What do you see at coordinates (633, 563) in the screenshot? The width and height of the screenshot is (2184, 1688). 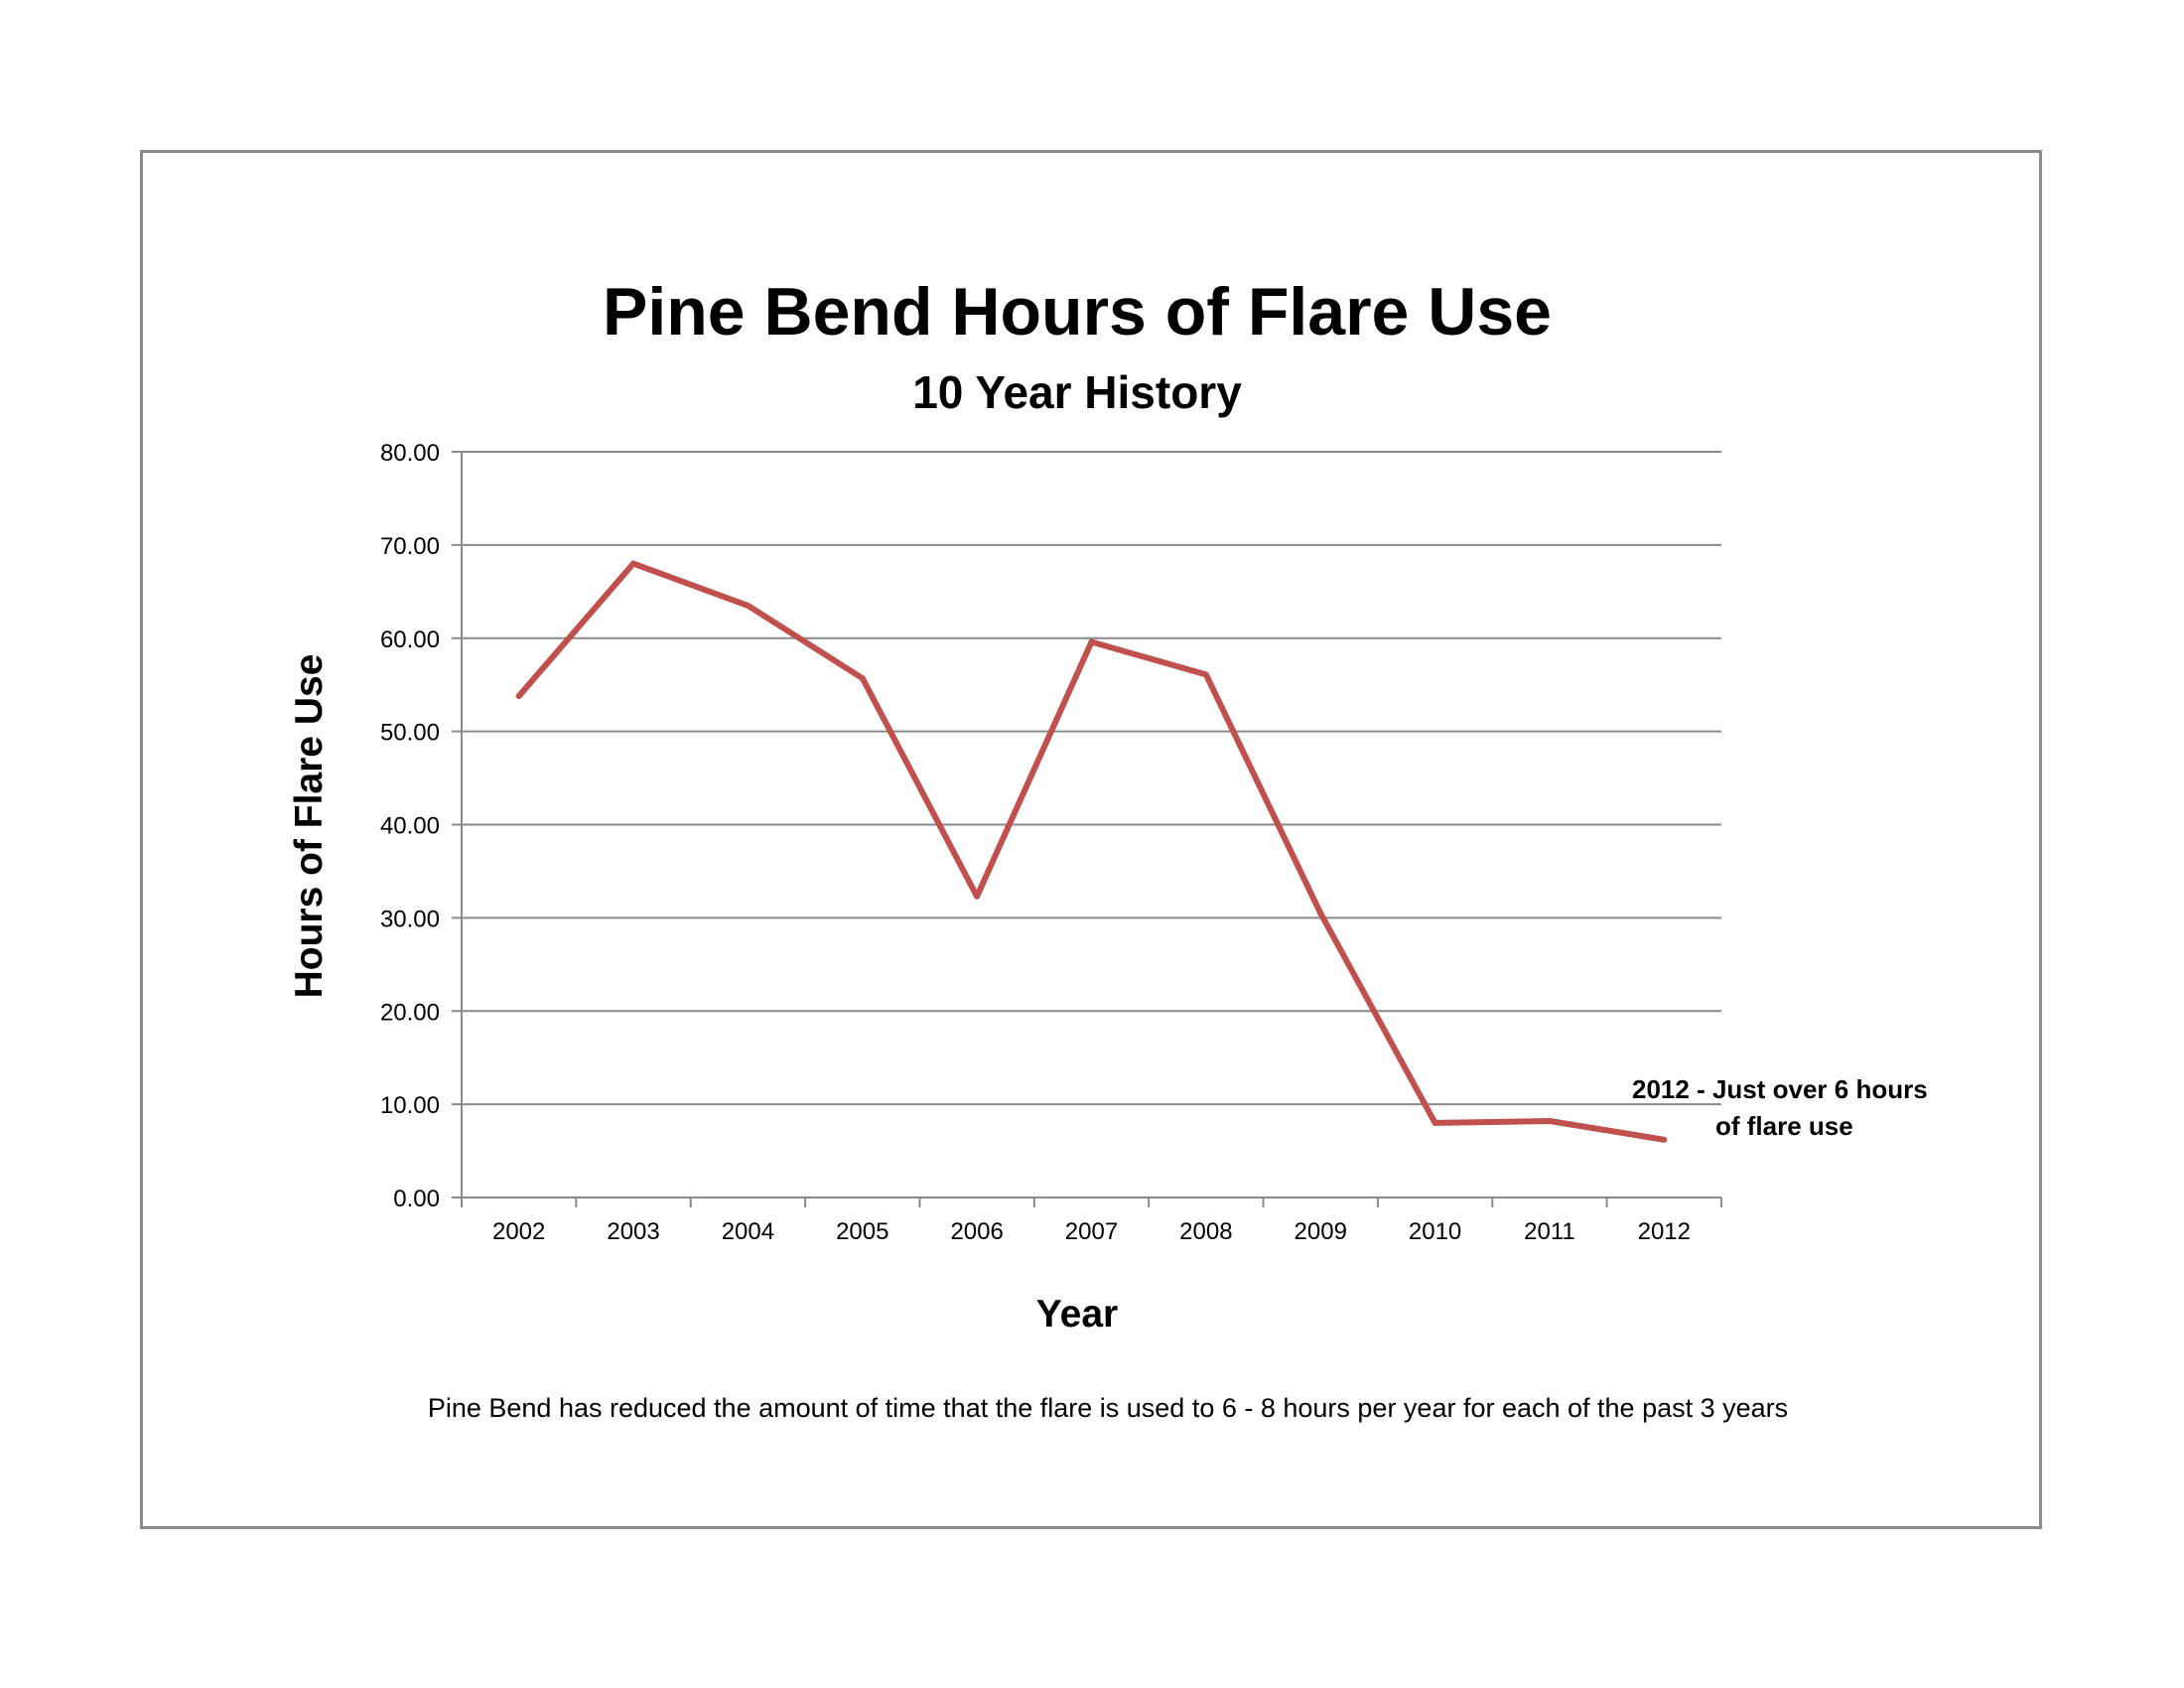 I see `data-point-2003` at bounding box center [633, 563].